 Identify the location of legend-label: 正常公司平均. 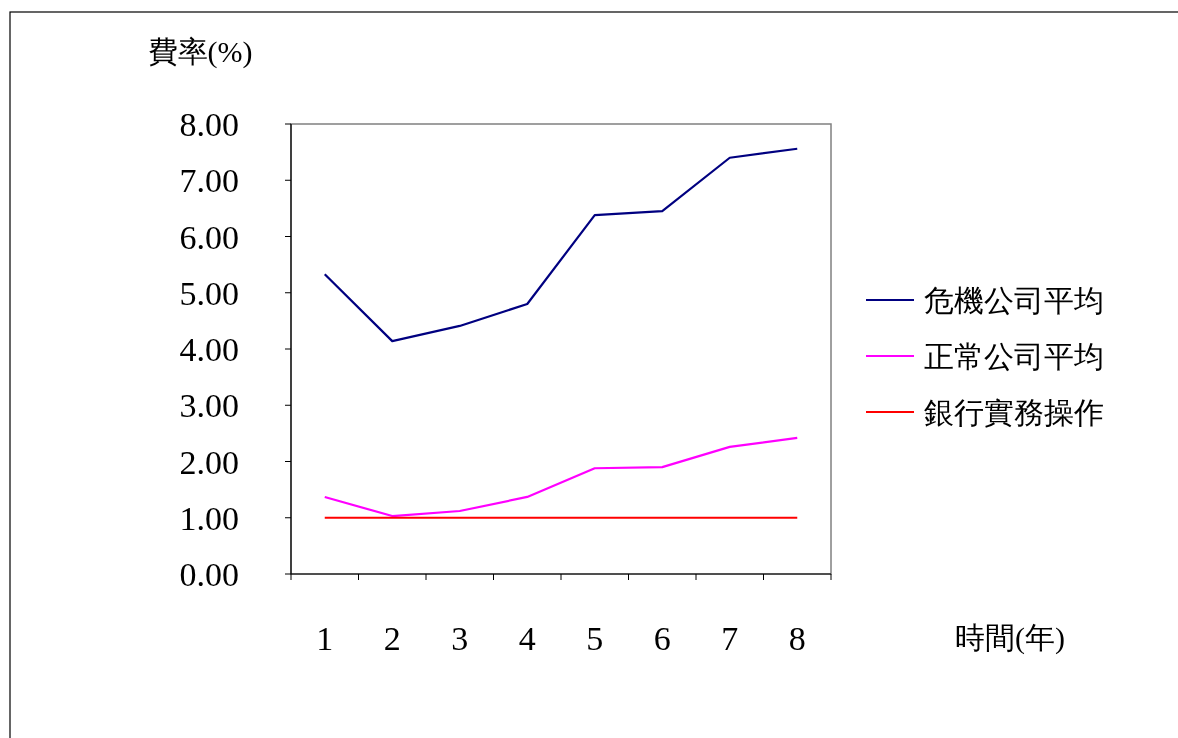
(1014, 356).